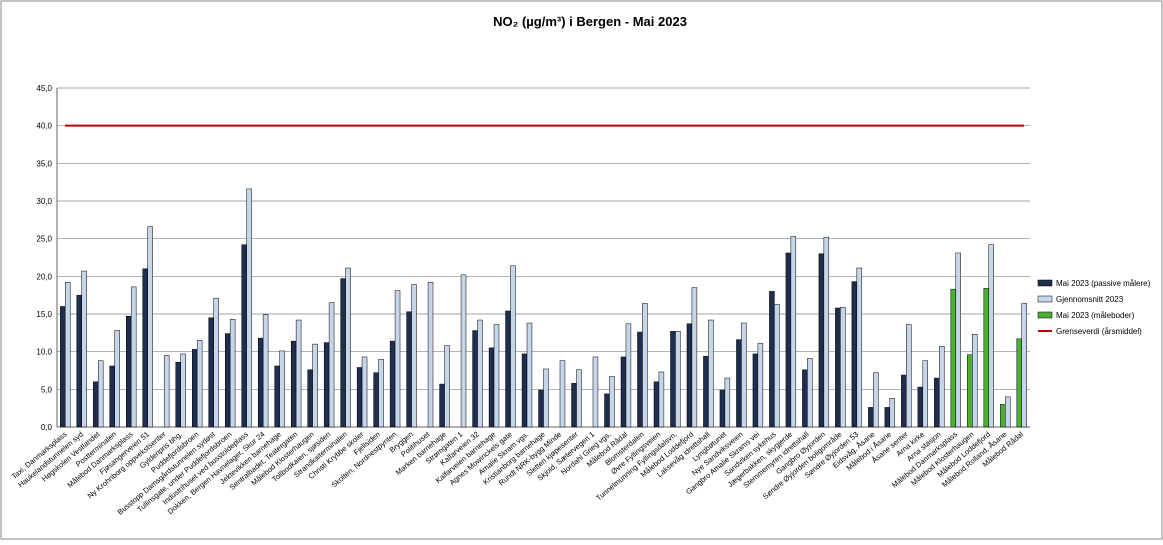 The image size is (1163, 545). Describe the element at coordinates (1090, 299) in the screenshot. I see `legend-label: Gjennomsnitt 2023` at that location.